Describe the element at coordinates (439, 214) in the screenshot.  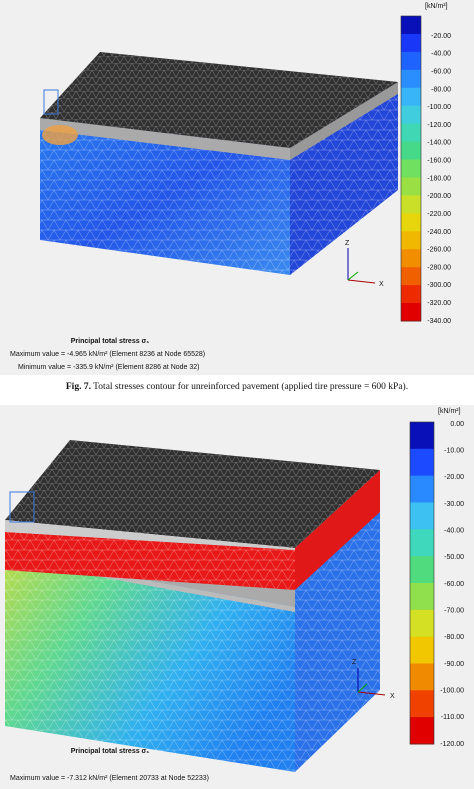
I see `colorbar-label: -220.00` at that location.